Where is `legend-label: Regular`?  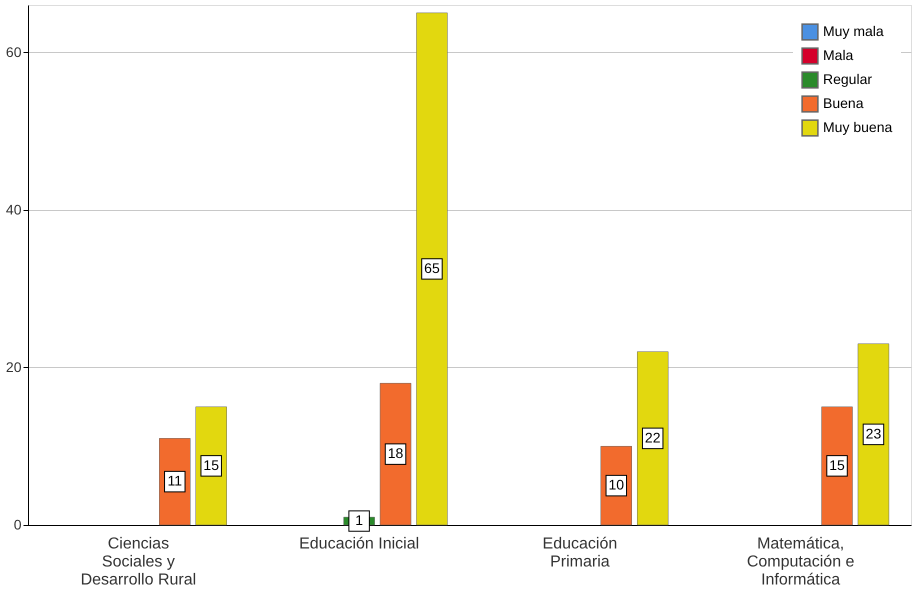 legend-label: Regular is located at coordinates (847, 79).